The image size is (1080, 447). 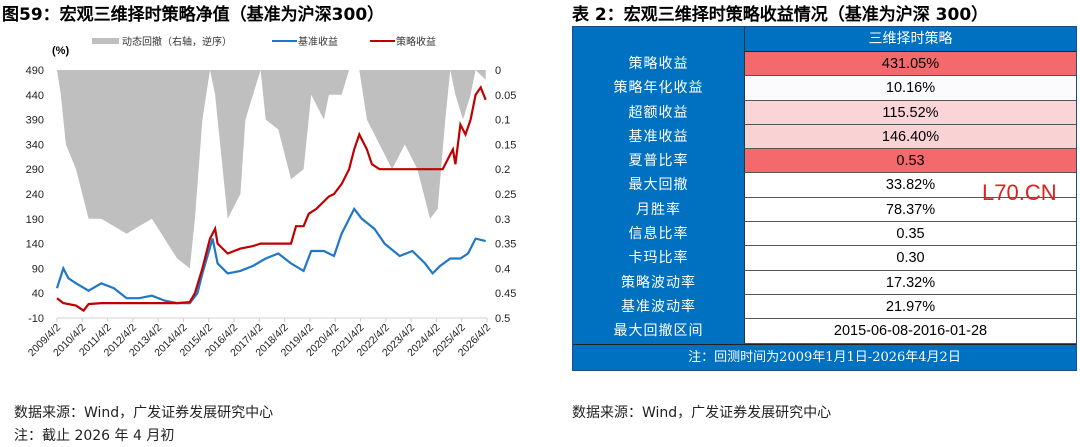 I want to click on table-title: 表 2：宏观三维择时策略收益情况（基准为沪深 300）, so click(x=780, y=15).